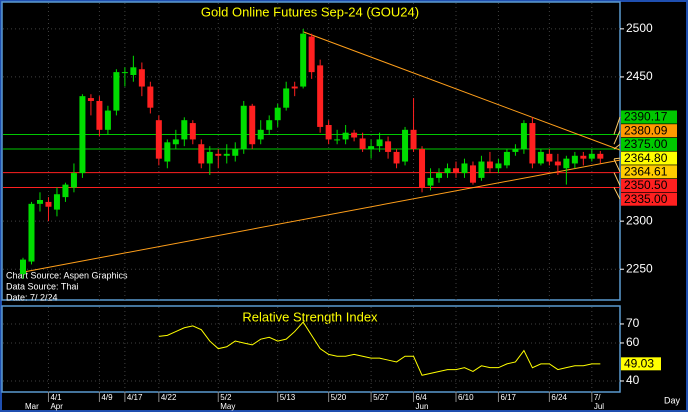 This screenshot has height=412, width=688. Describe the element at coordinates (646, 130) in the screenshot. I see `price-label: 2380.09` at that location.